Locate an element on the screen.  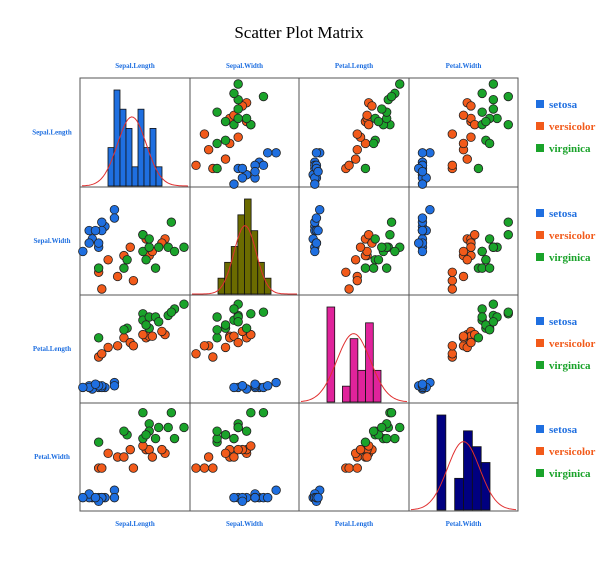
legend-label-virginica-row-4: virginica is located at coordinates (570, 474).